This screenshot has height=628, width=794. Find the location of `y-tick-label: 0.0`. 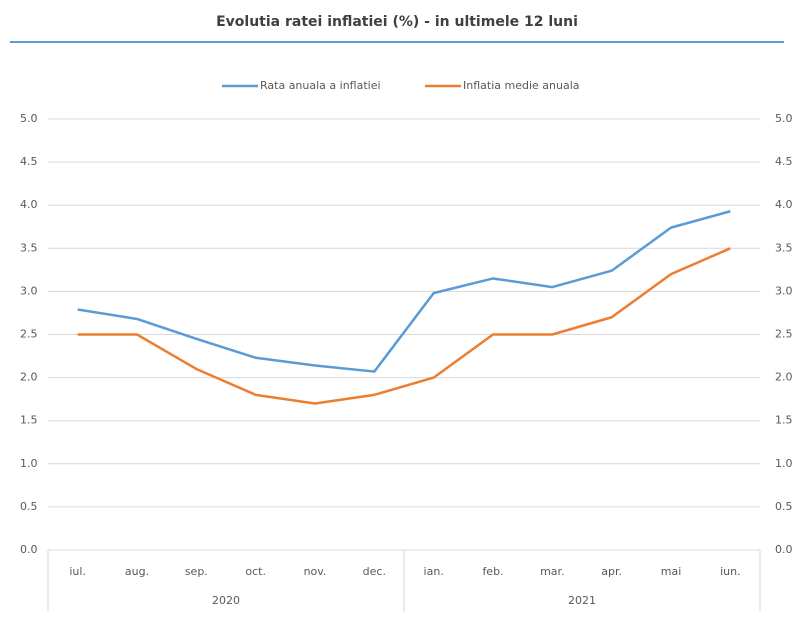

y-tick-label: 0.0 is located at coordinates (29, 549).